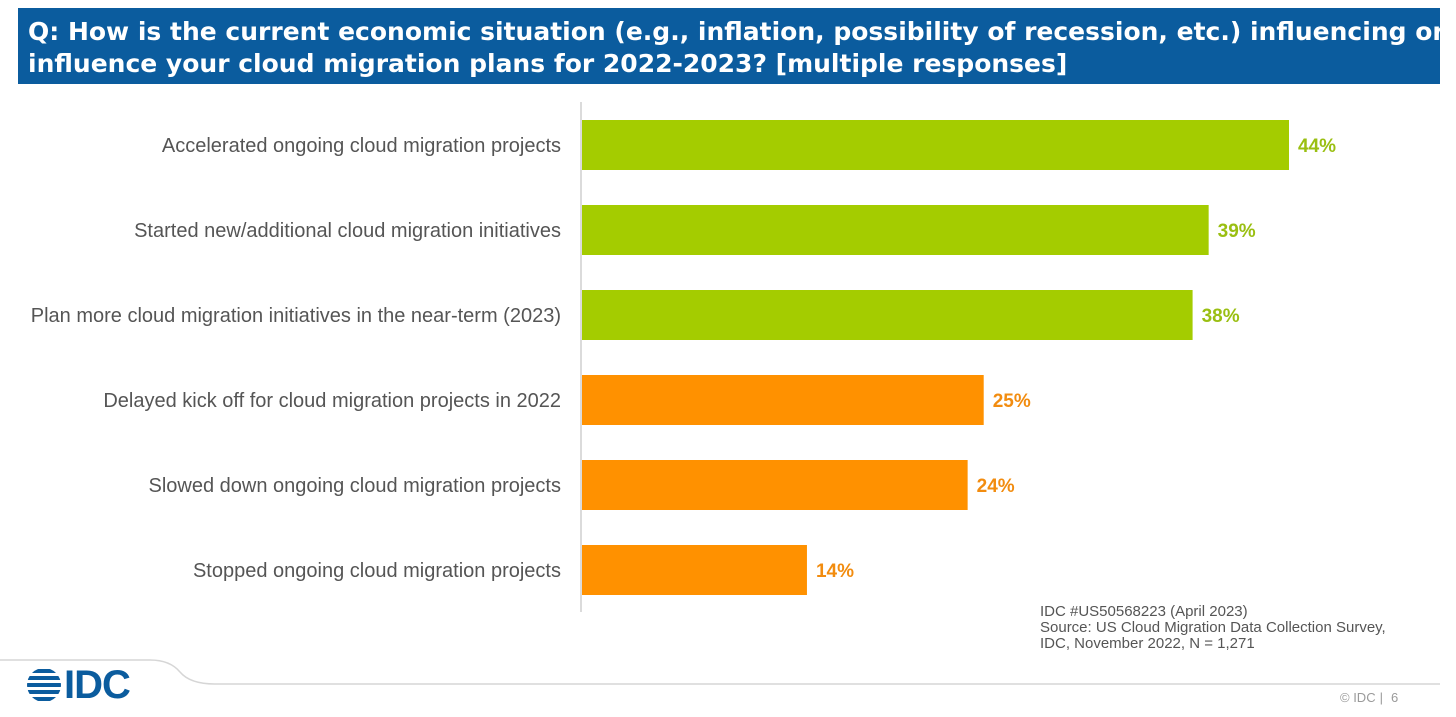 The image size is (1456, 717). I want to click on globe-stripes-icon, so click(44, 685).